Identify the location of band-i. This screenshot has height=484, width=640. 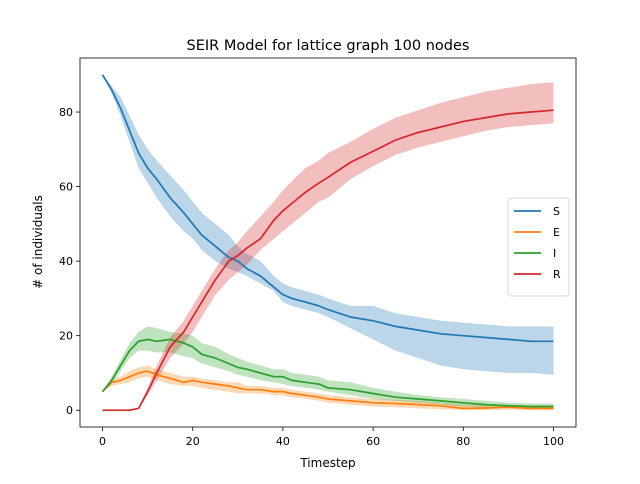
(328, 367).